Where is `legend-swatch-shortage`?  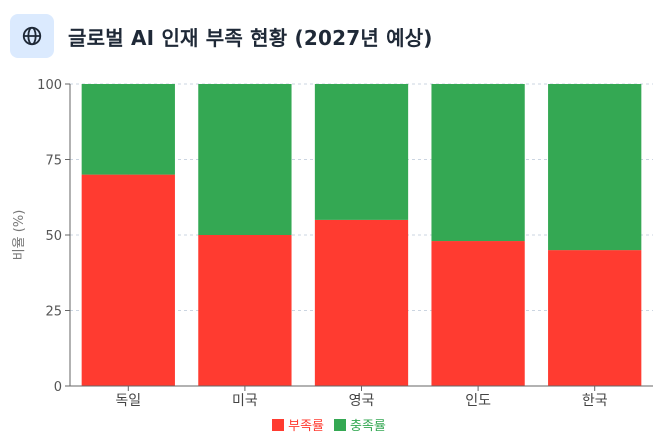
legend-swatch-shortage is located at coordinates (278, 424).